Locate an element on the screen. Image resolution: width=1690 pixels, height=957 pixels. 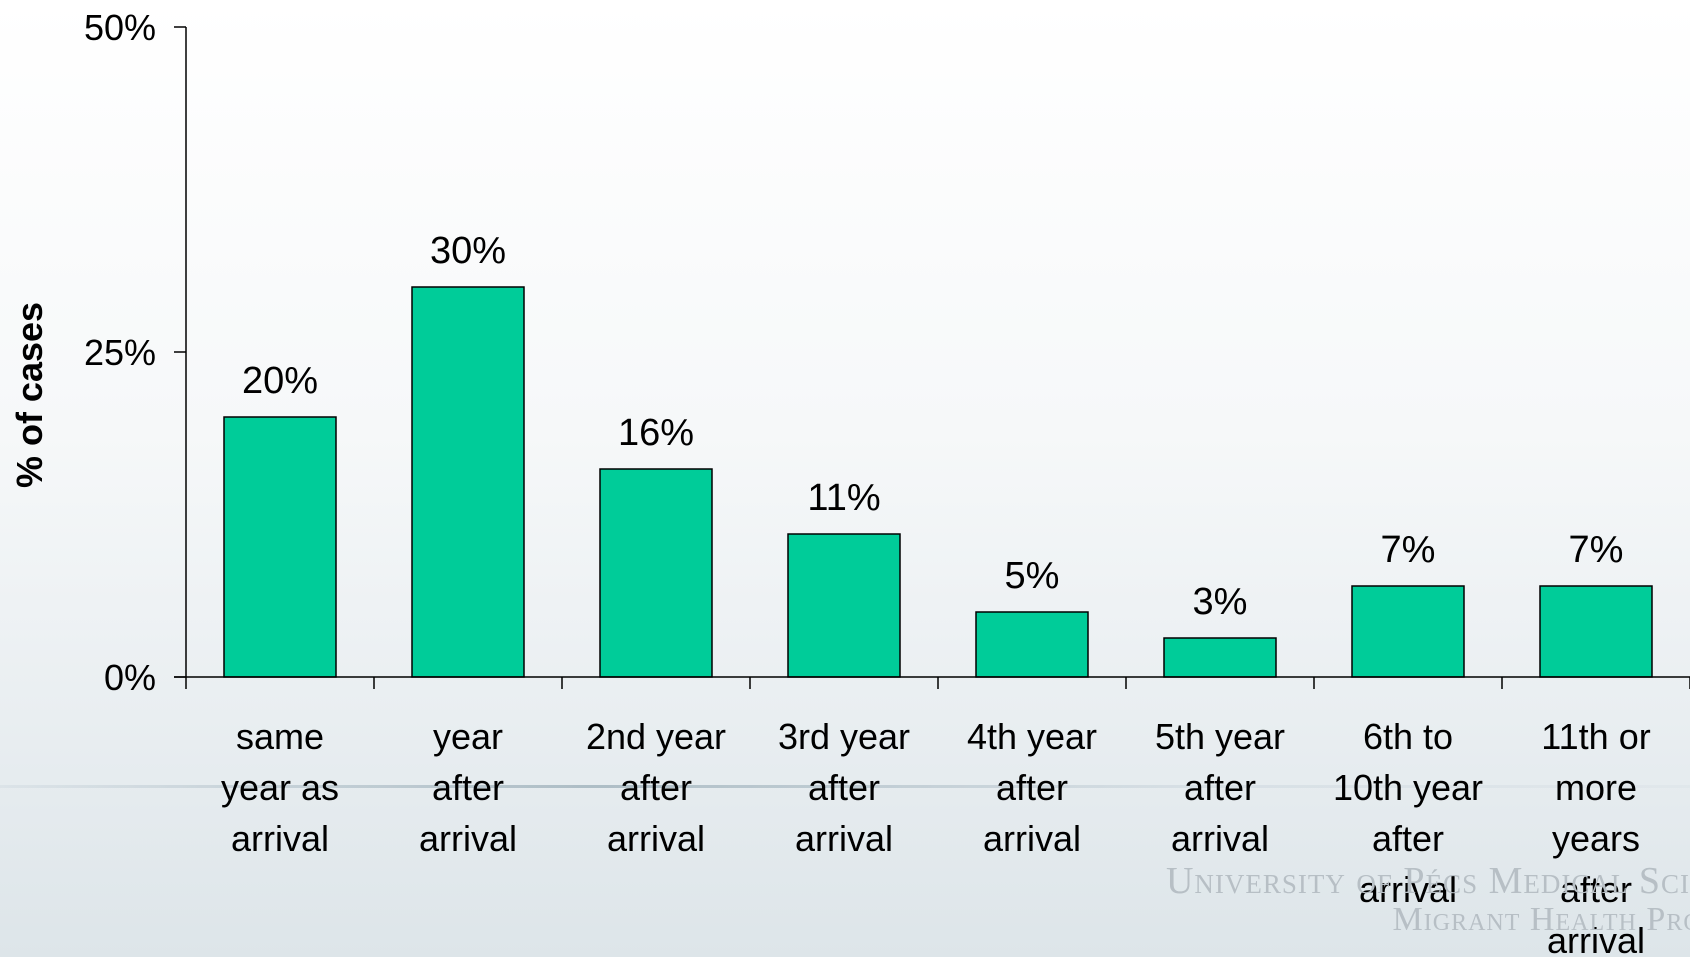
watermark-line-1: University of Pécs Medical Sci is located at coordinates (1427, 882).